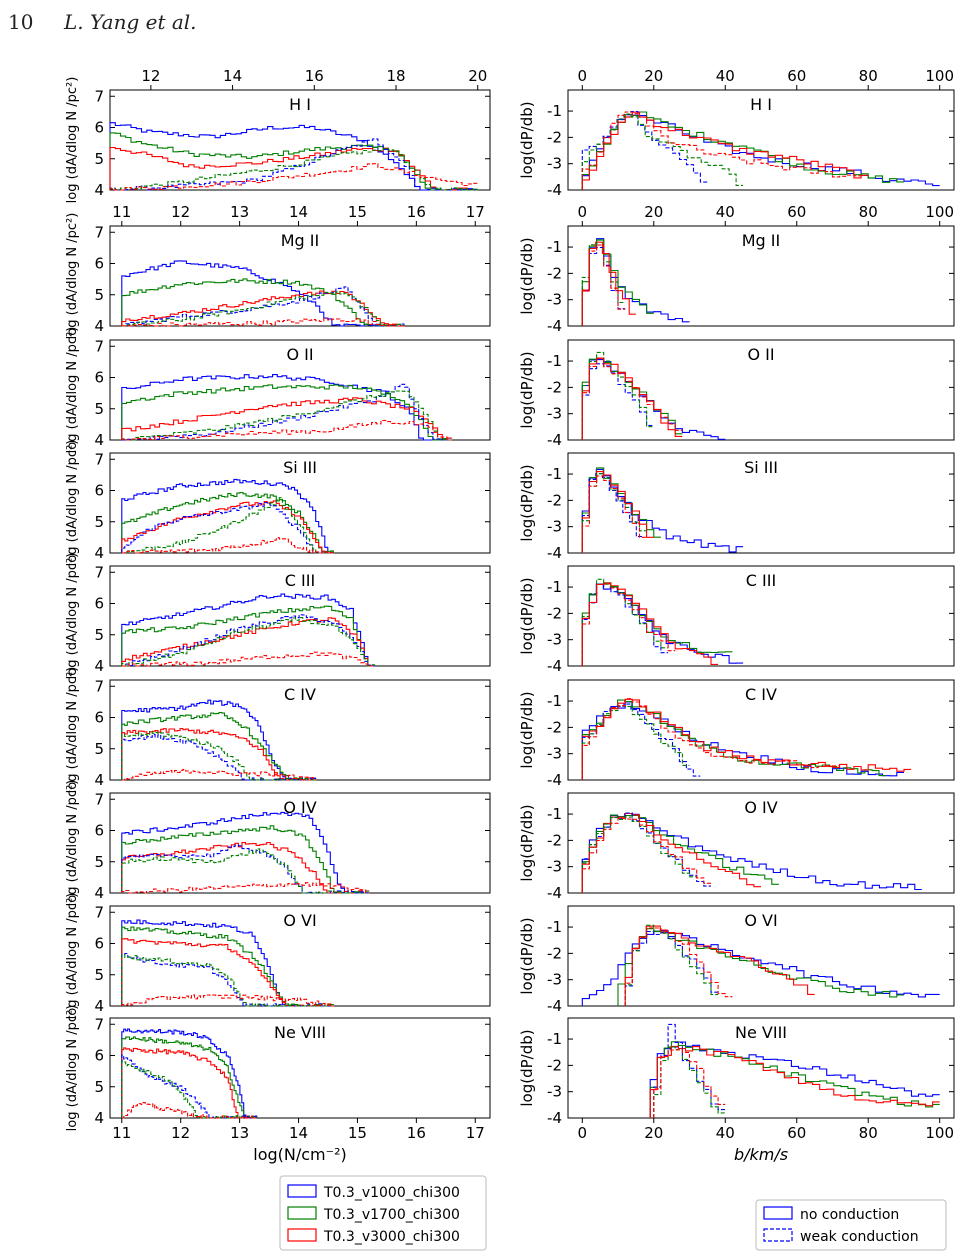 The width and height of the screenshot is (962, 1257). What do you see at coordinates (778, 1235) in the screenshot?
I see `legend-swatch-weak-conduction` at bounding box center [778, 1235].